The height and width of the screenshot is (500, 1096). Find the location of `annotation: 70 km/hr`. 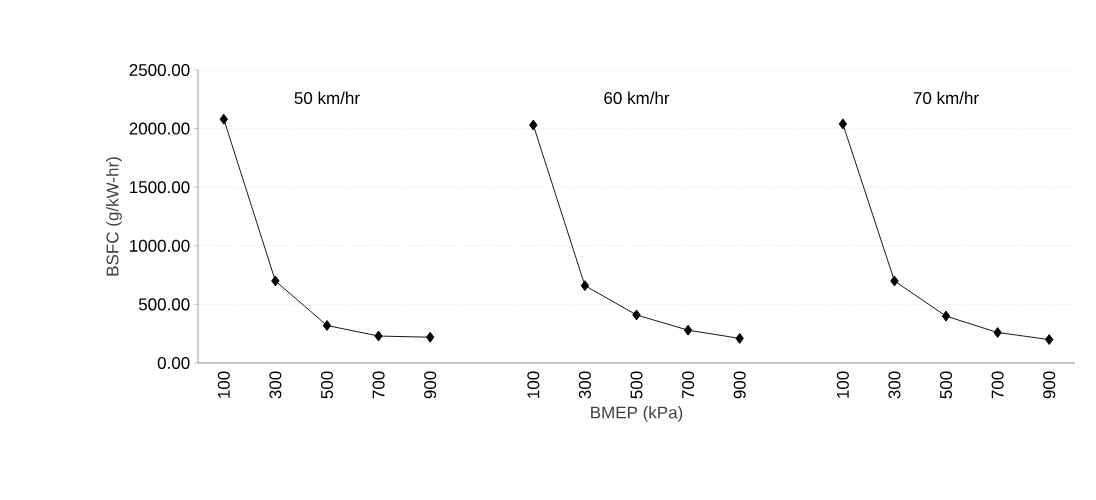

annotation: 70 km/hr is located at coordinates (946, 98).